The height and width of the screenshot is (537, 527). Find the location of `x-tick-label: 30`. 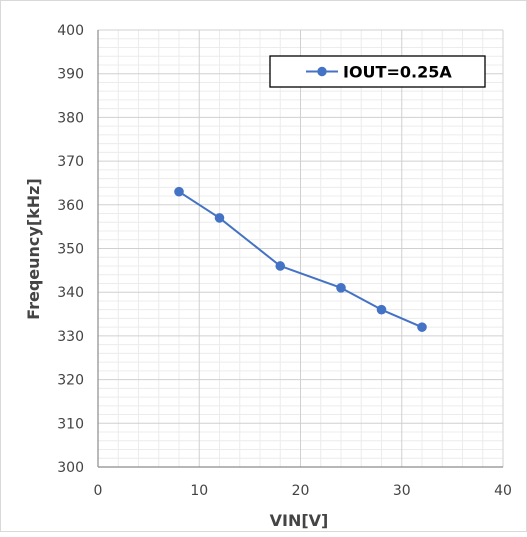

x-tick-label: 30 is located at coordinates (402, 491).